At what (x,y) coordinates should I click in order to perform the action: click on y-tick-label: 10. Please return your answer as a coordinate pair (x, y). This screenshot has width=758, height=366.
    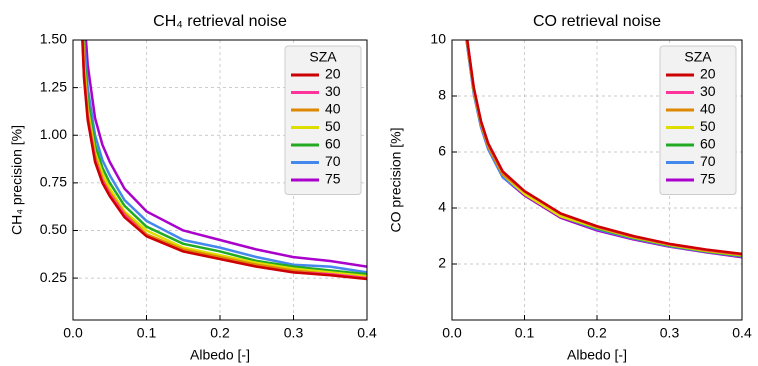
    Looking at the image, I should click on (438, 39).